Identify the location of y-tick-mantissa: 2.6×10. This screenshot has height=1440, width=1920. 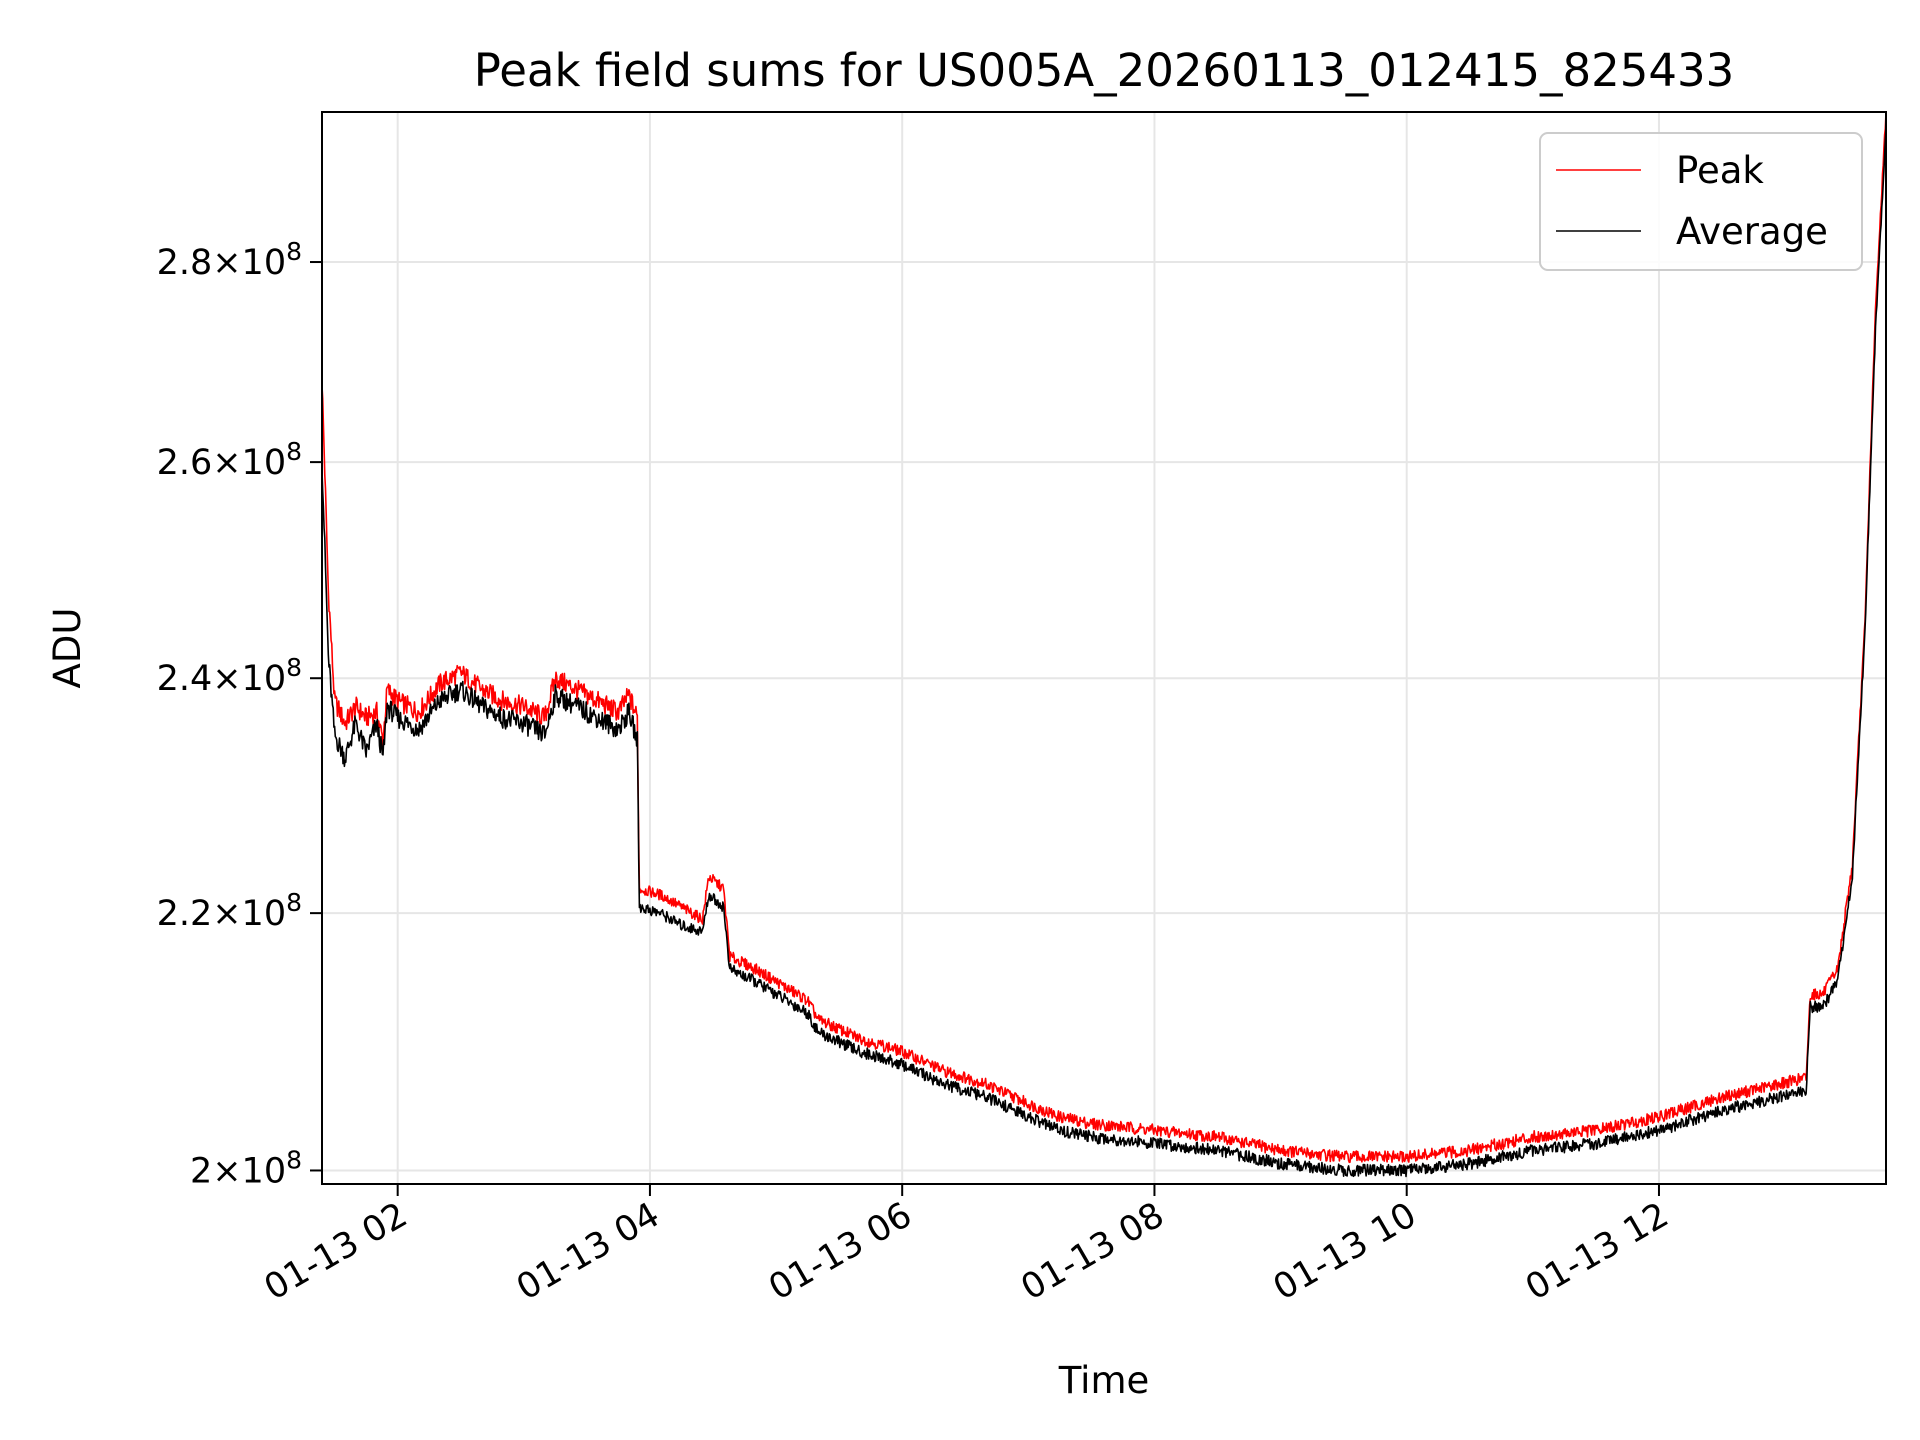
(222, 463).